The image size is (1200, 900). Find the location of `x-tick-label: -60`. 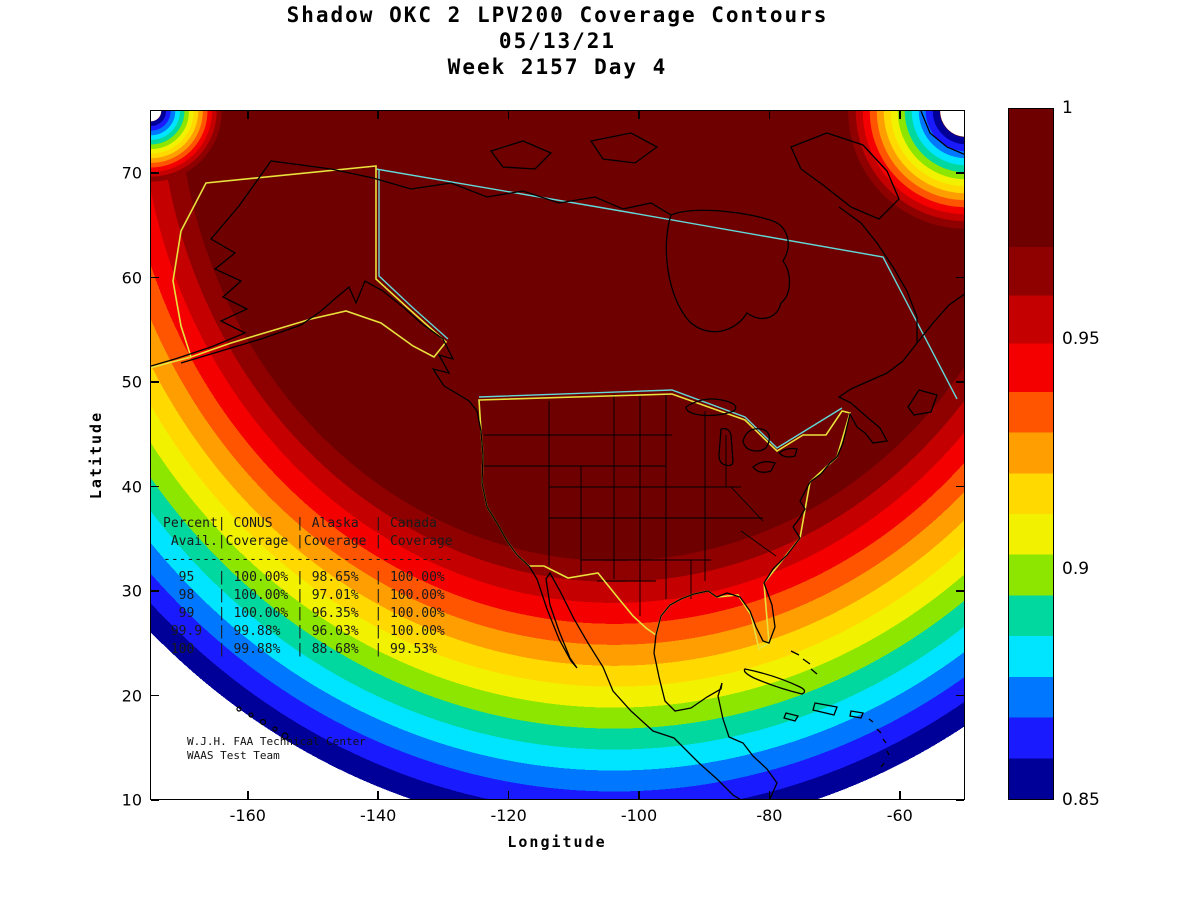

x-tick-label: -60 is located at coordinates (899, 815).